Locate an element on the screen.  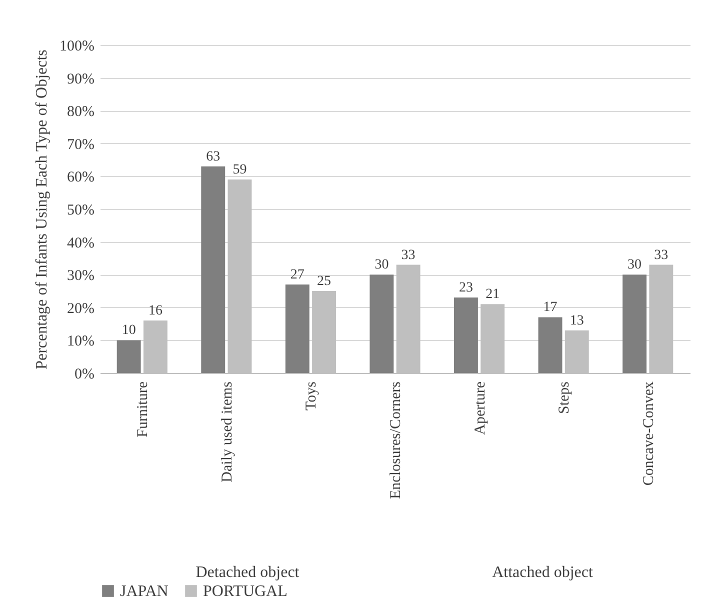
y-tick-label: 40% is located at coordinates (80, 243).